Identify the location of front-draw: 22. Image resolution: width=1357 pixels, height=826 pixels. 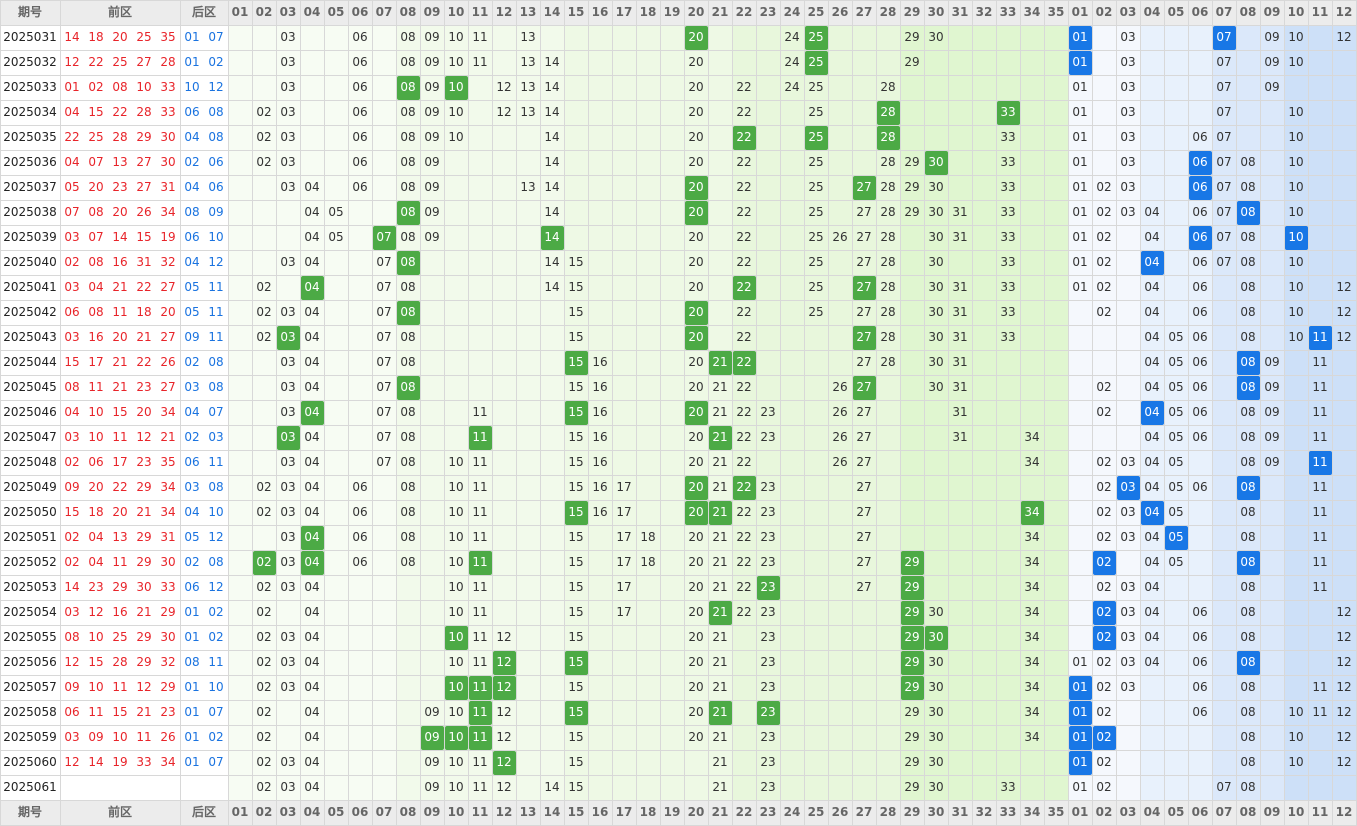
(143, 287).